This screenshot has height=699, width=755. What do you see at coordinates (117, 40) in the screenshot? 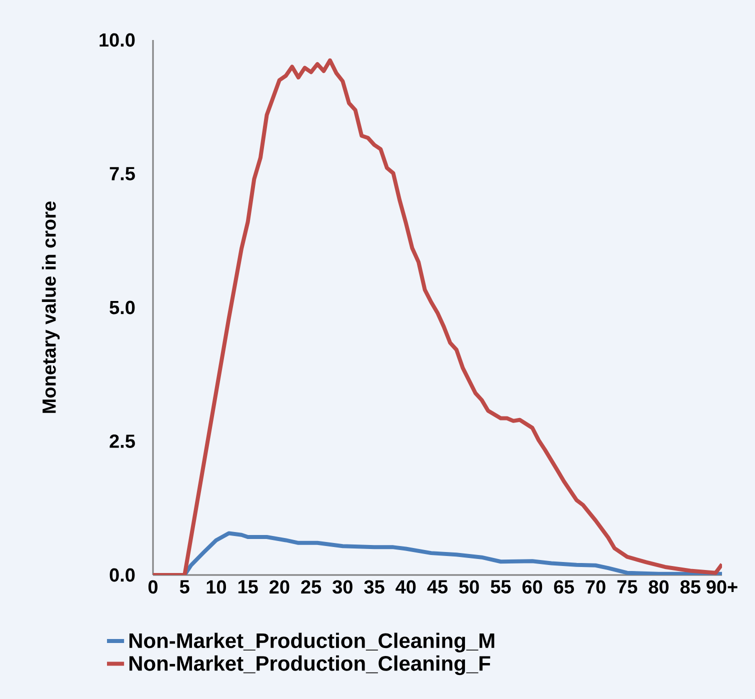
I see `y-tick-label: 10.0` at bounding box center [117, 40].